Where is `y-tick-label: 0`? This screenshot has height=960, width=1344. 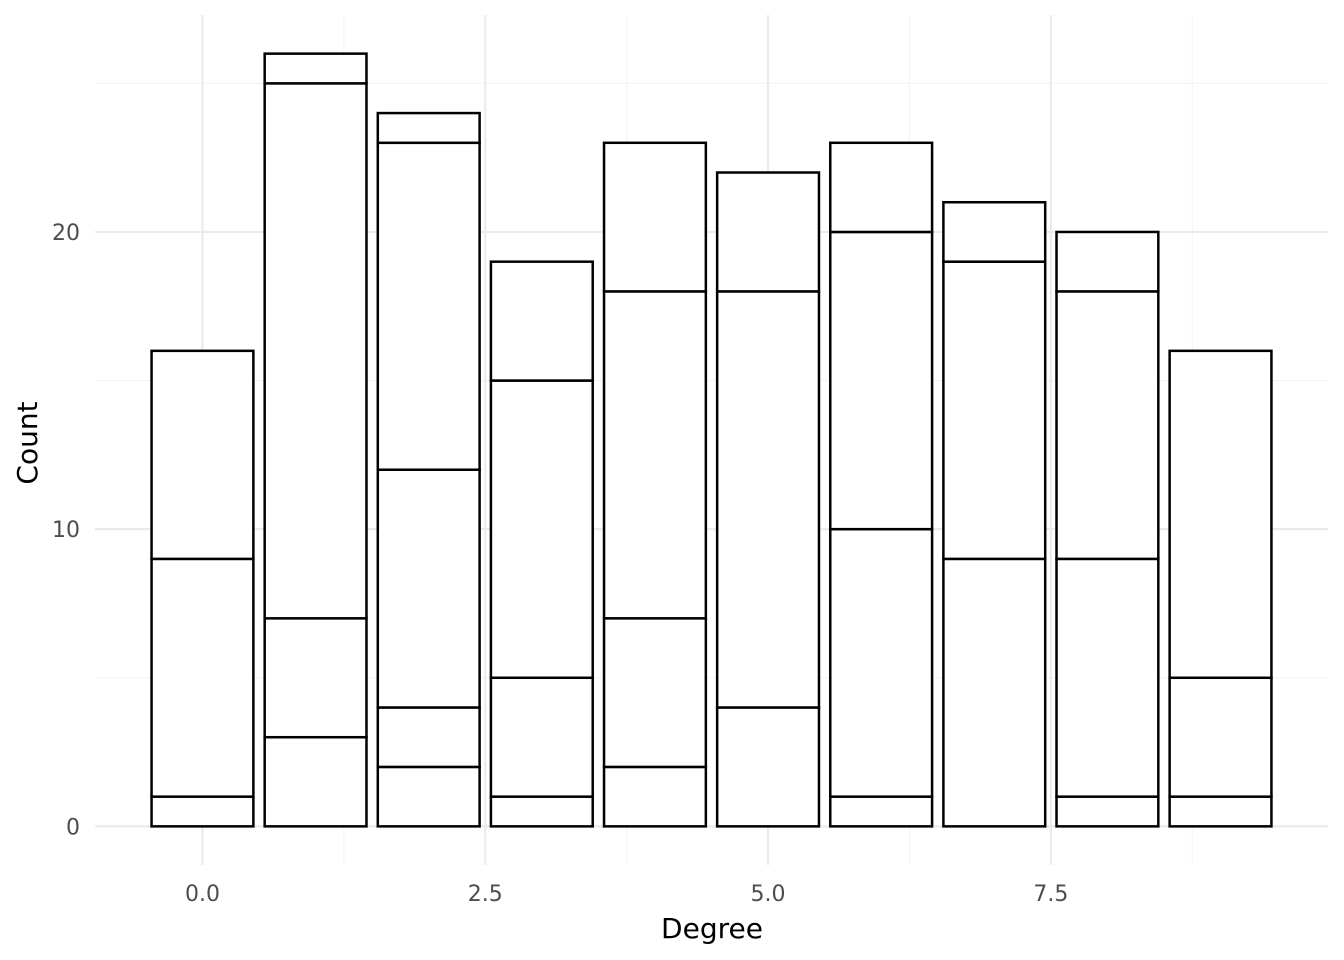 y-tick-label: 0 is located at coordinates (73, 827).